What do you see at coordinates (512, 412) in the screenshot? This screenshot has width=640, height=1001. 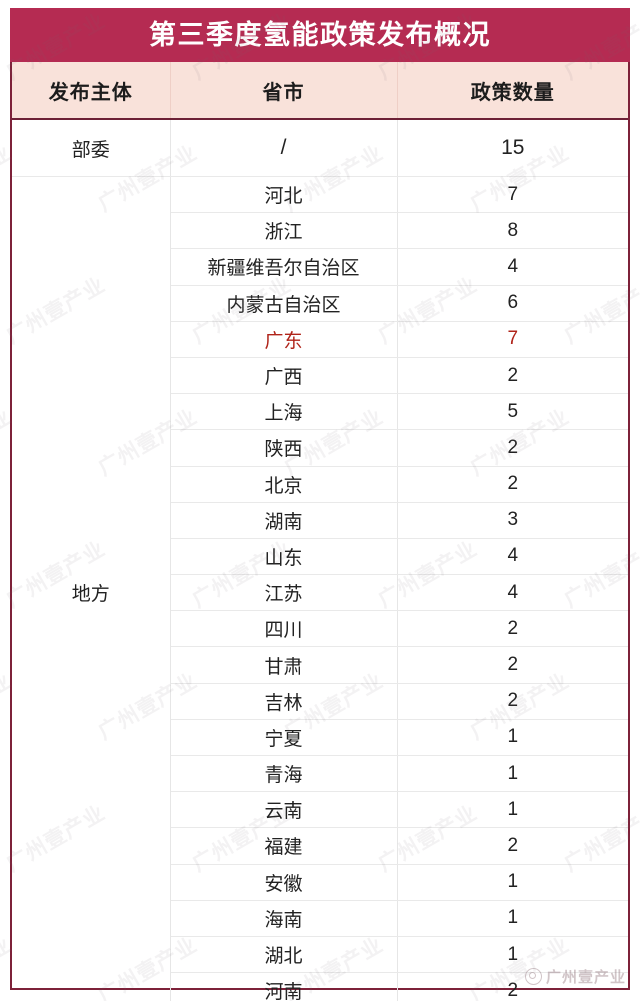 I see `cell-count: 5` at bounding box center [512, 412].